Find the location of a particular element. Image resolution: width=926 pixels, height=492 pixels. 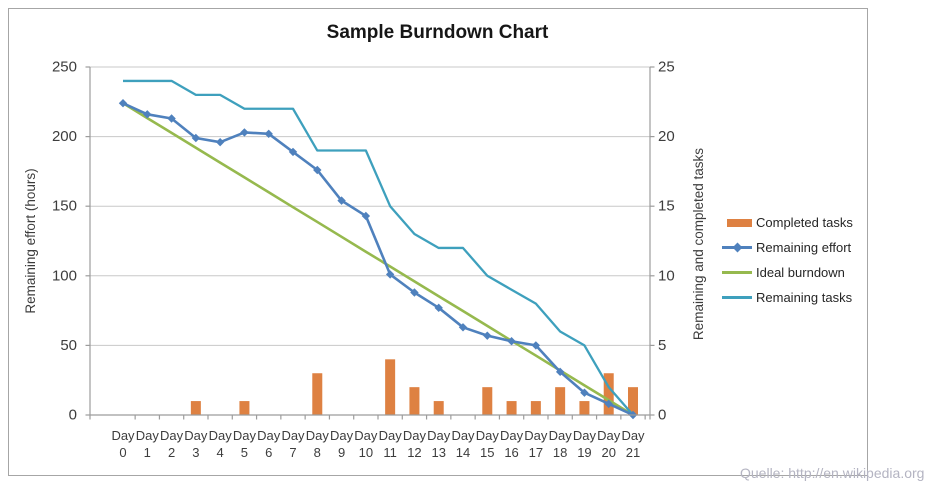

right-axis-tick-label: 0 is located at coordinates (662, 415).